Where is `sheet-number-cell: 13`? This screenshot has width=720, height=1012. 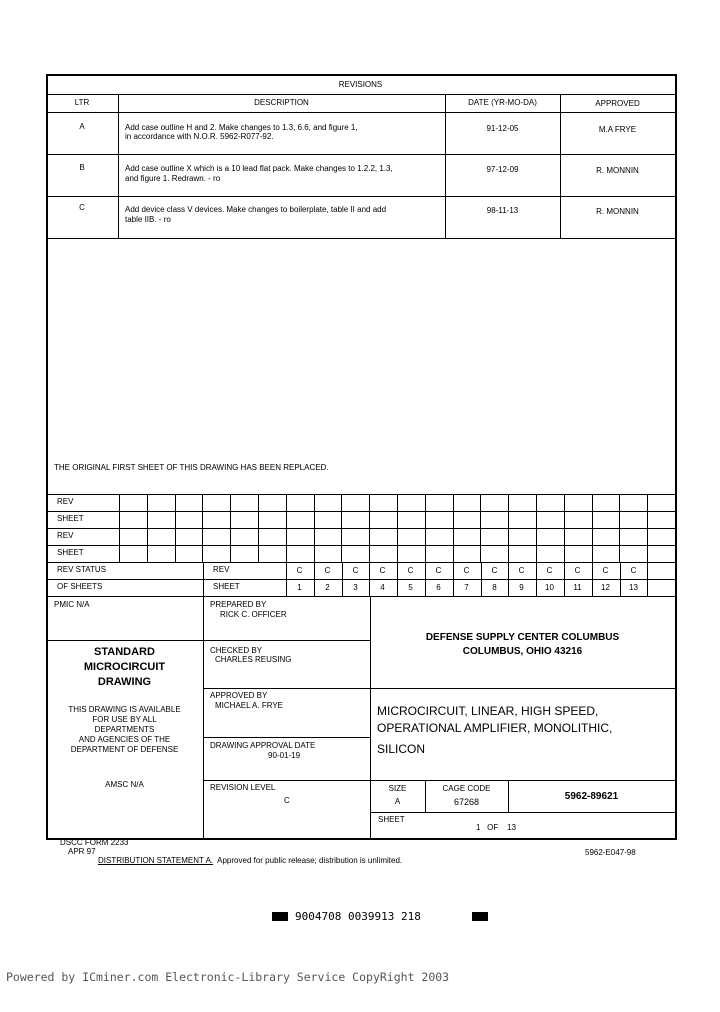 sheet-number-cell: 13 is located at coordinates (633, 587).